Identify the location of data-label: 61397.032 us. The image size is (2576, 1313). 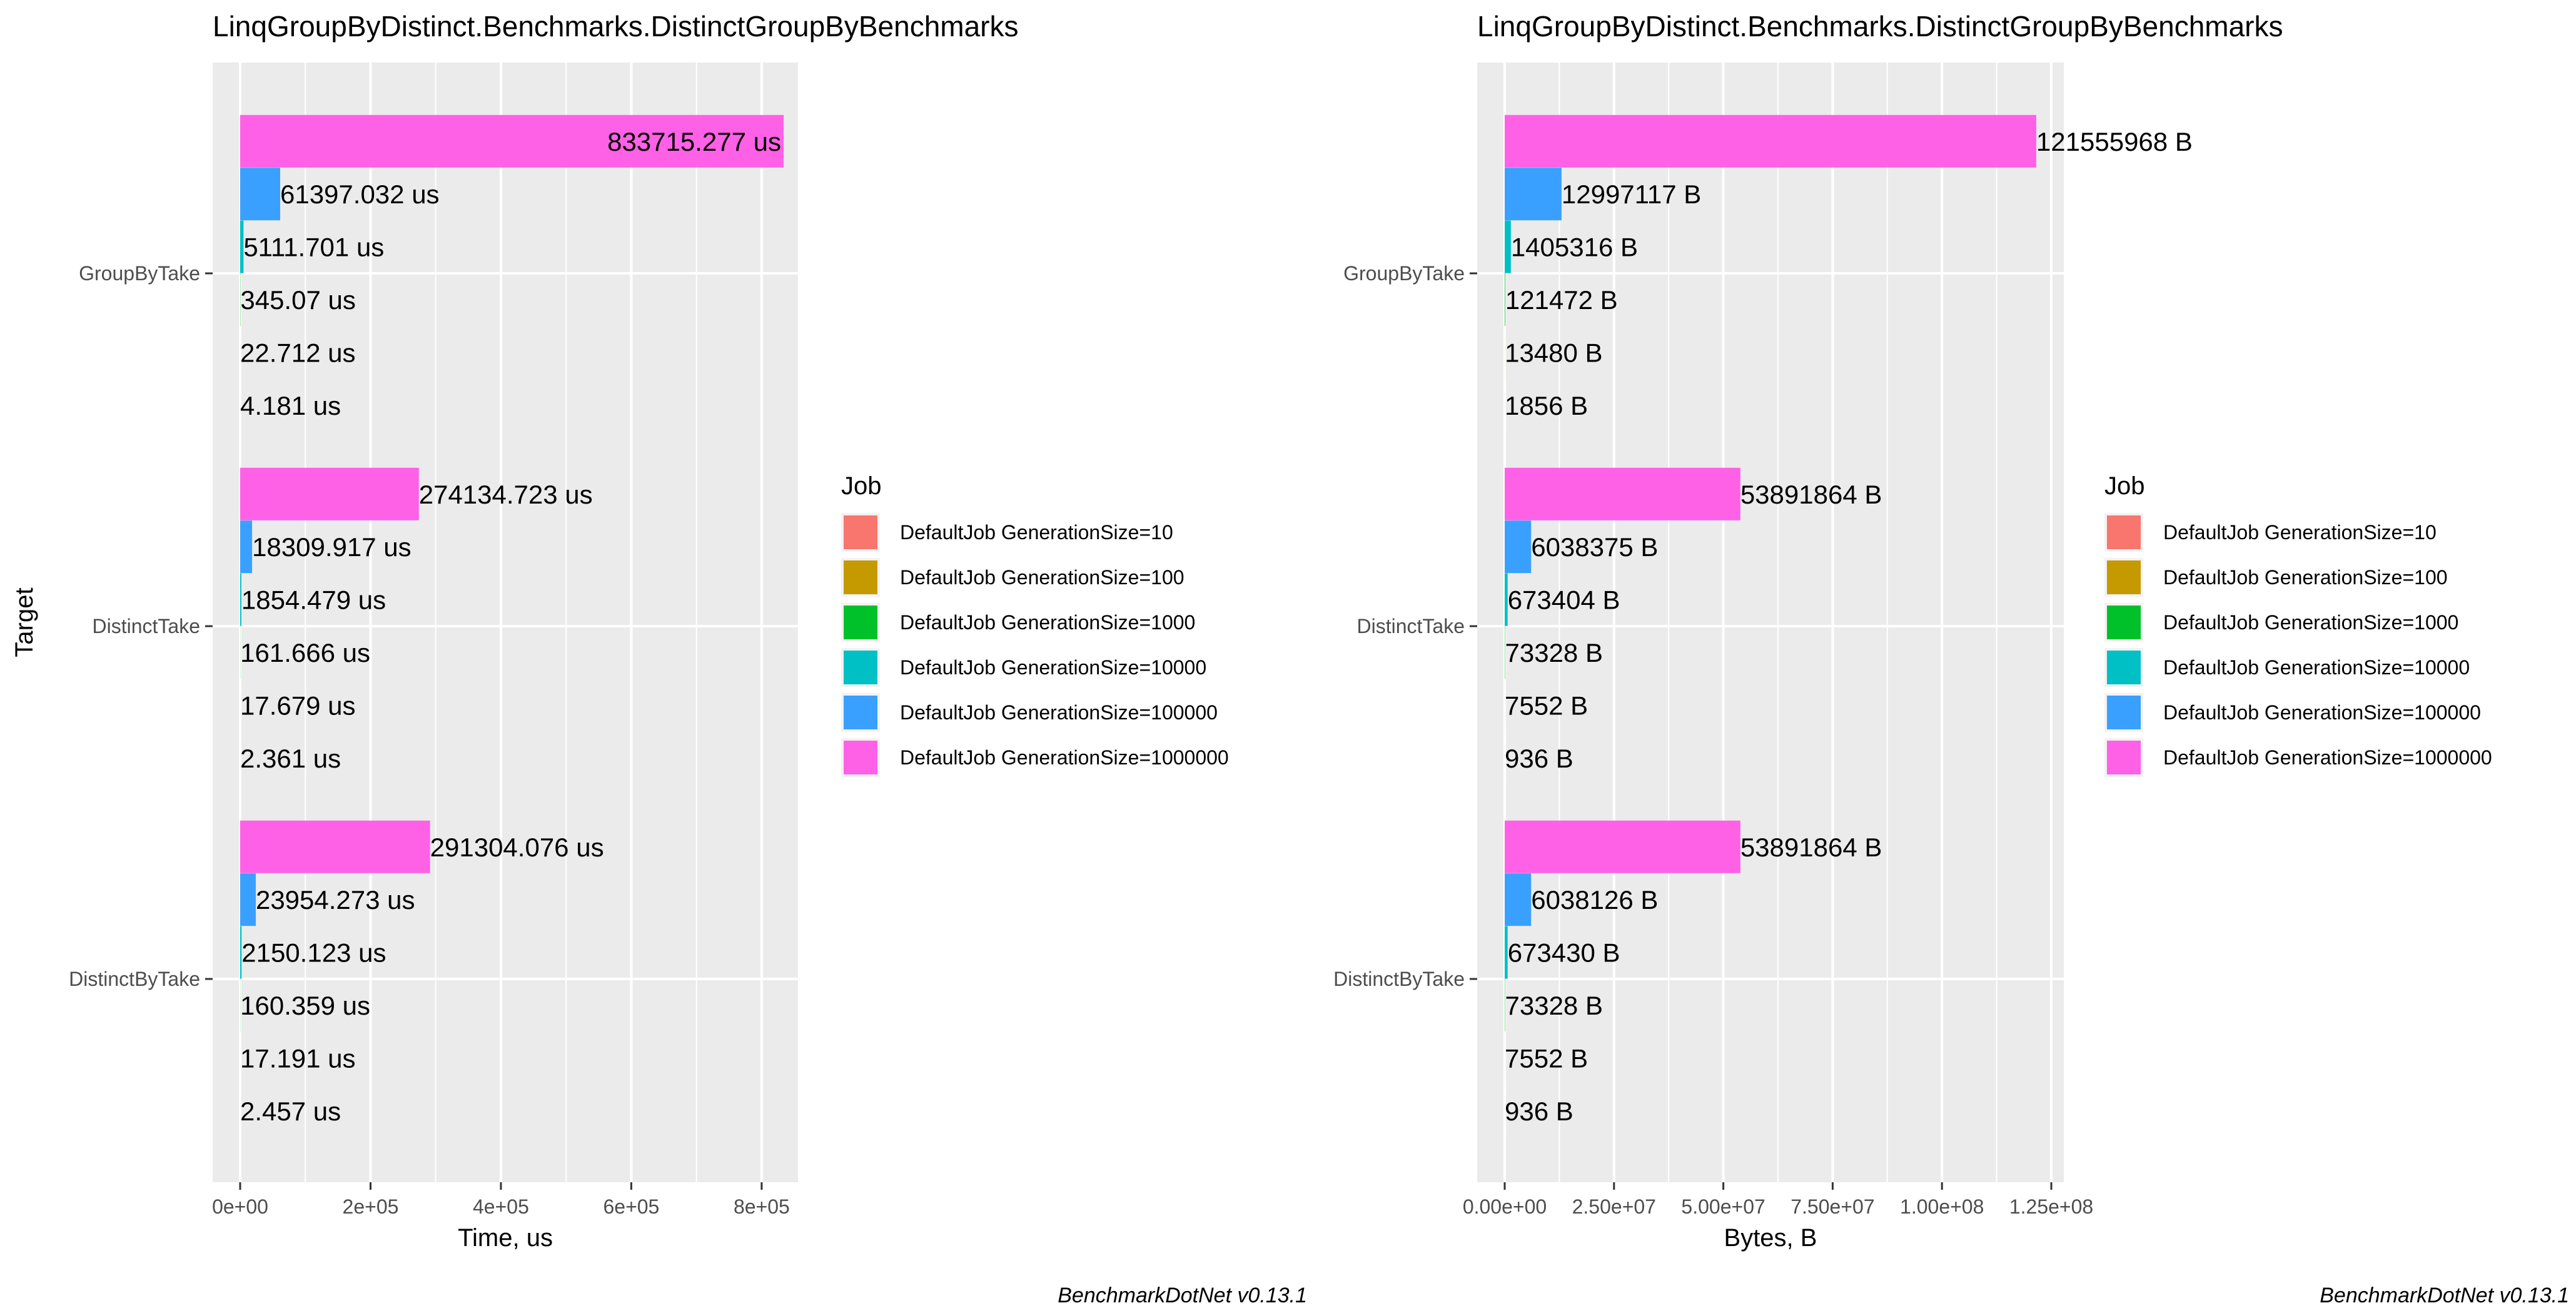
(360, 194).